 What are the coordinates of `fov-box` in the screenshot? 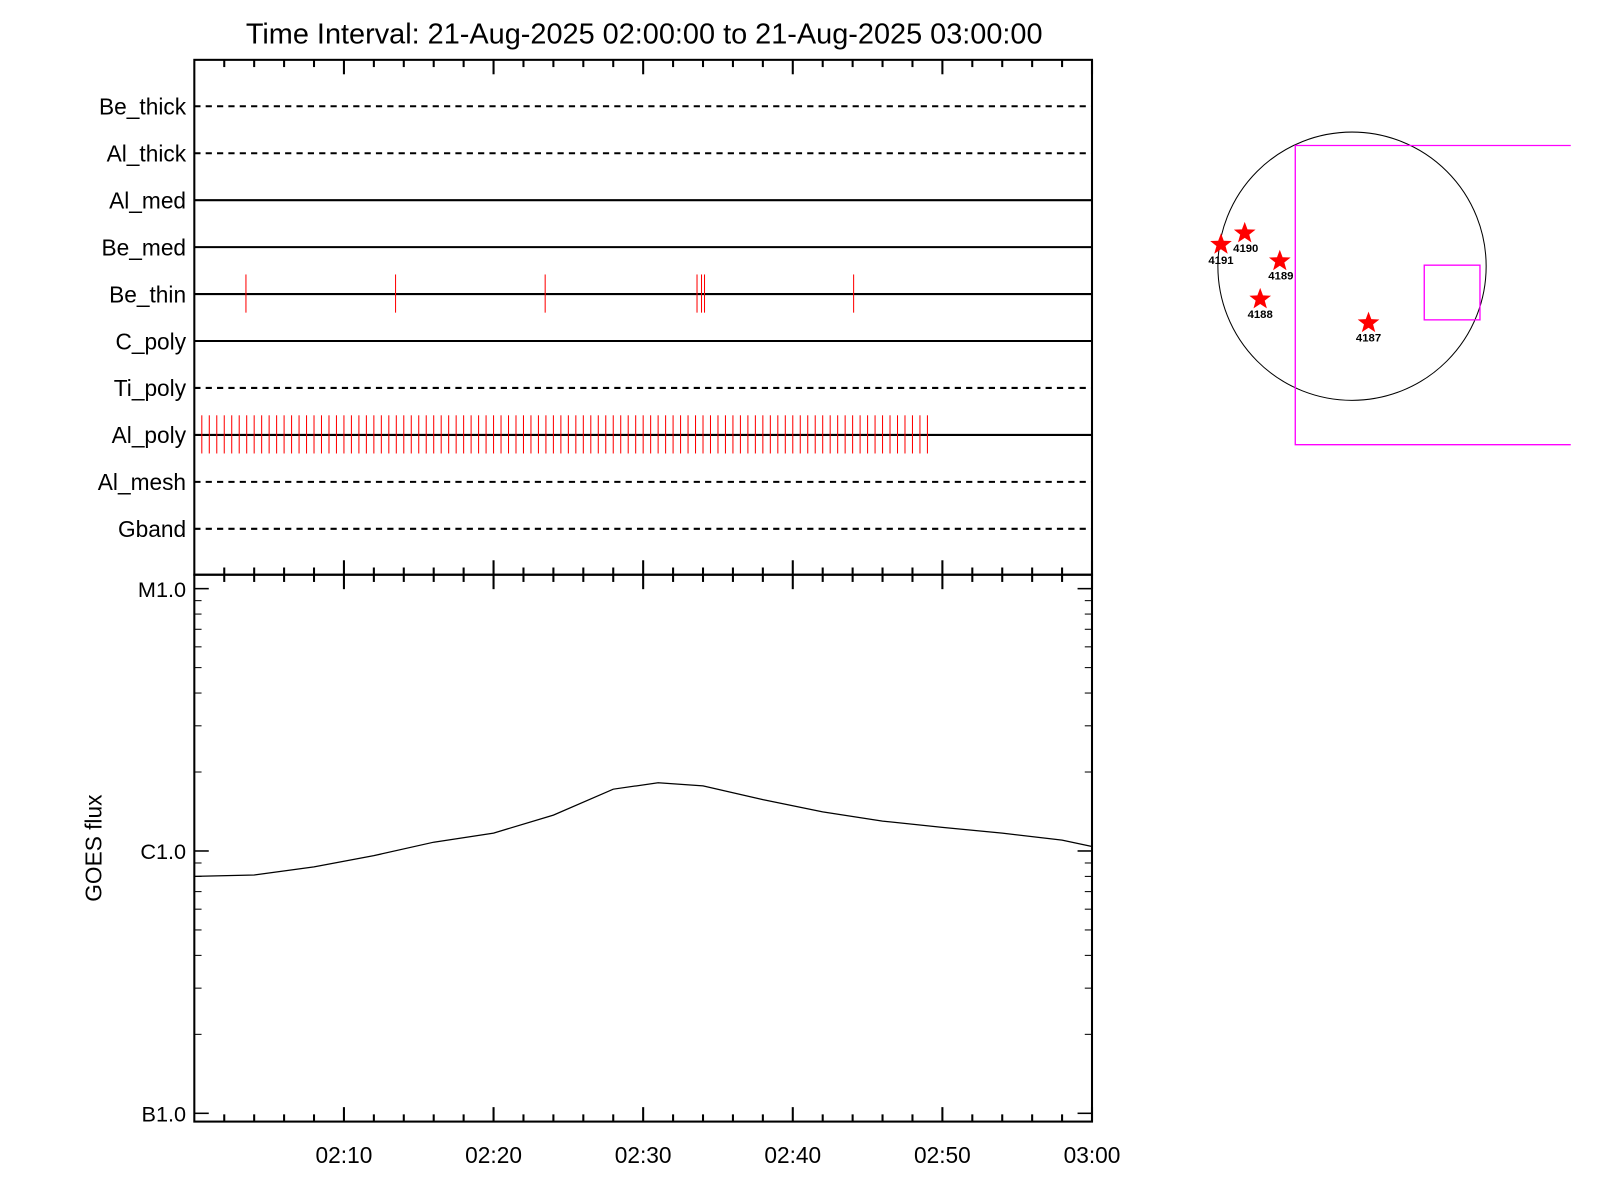 It's located at (1432, 295).